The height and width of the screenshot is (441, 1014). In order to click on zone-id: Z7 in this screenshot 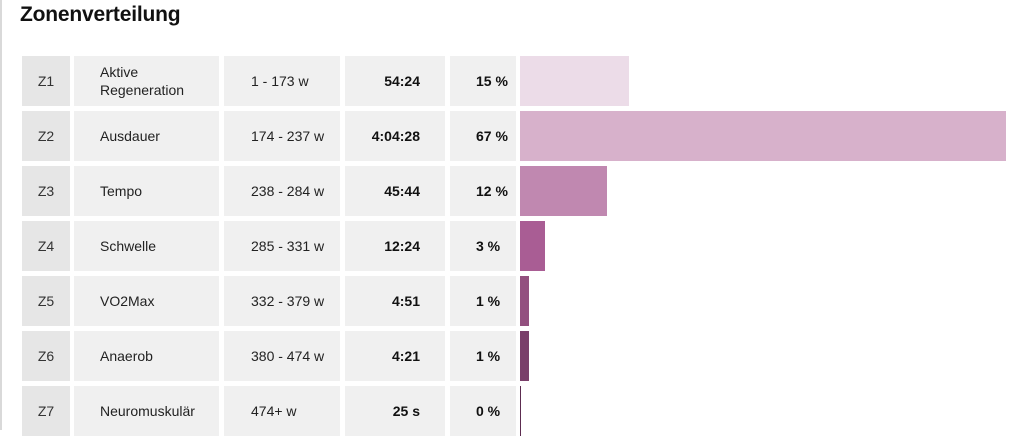, I will do `click(46, 411)`.